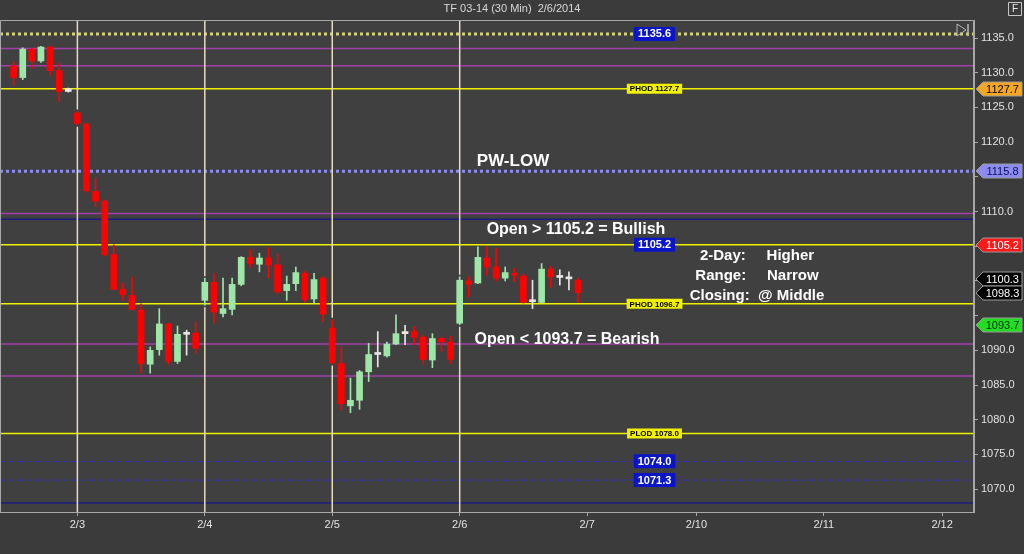 This screenshot has width=1024, height=554. What do you see at coordinates (998, 384) in the screenshot?
I see `y-tick-label: 1085.0` at bounding box center [998, 384].